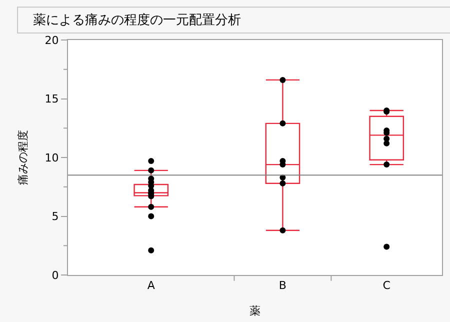 The width and height of the screenshot is (450, 322). Describe the element at coordinates (255, 311) in the screenshot. I see `x-axis-title: 薬` at that location.